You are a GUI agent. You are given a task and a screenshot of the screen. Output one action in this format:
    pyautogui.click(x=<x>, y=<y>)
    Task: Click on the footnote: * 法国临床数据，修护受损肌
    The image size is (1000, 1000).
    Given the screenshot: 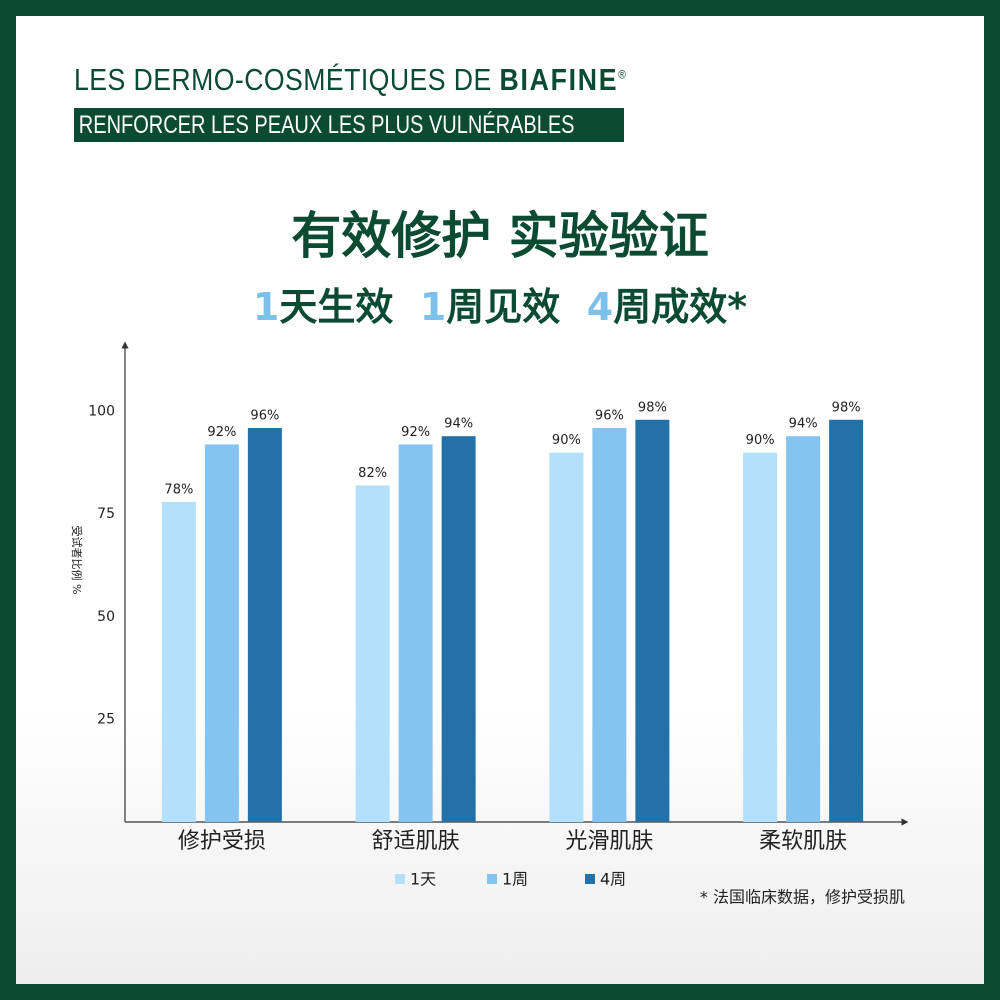 What is the action you would take?
    pyautogui.click(x=802, y=897)
    